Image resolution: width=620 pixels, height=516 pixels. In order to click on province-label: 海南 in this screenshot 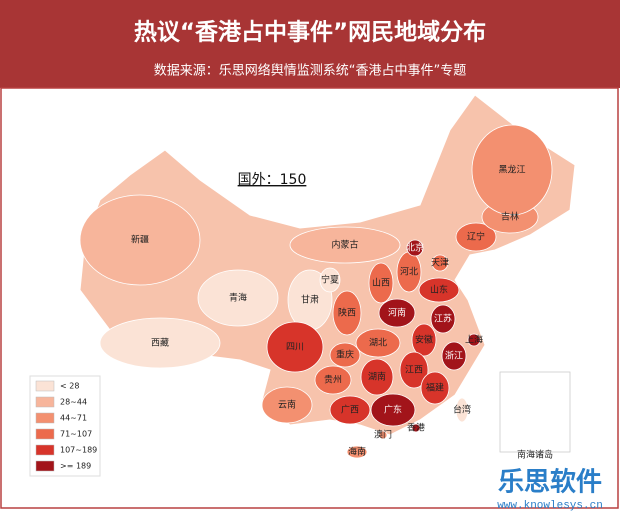, I will do `click(357, 452)`.